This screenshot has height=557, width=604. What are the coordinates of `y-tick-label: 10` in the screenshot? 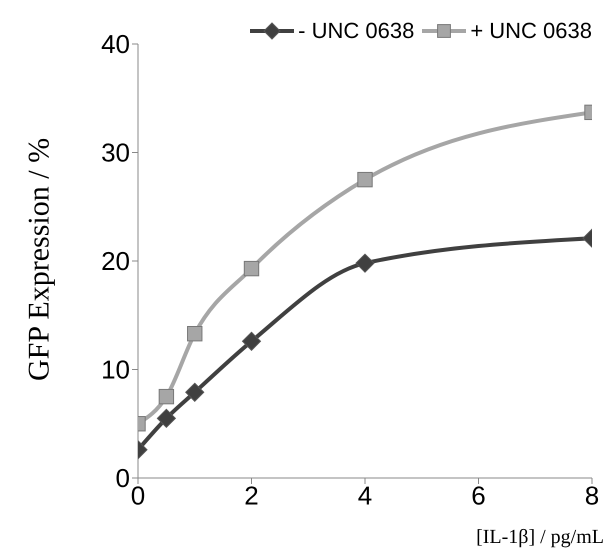 It's located at (115, 369).